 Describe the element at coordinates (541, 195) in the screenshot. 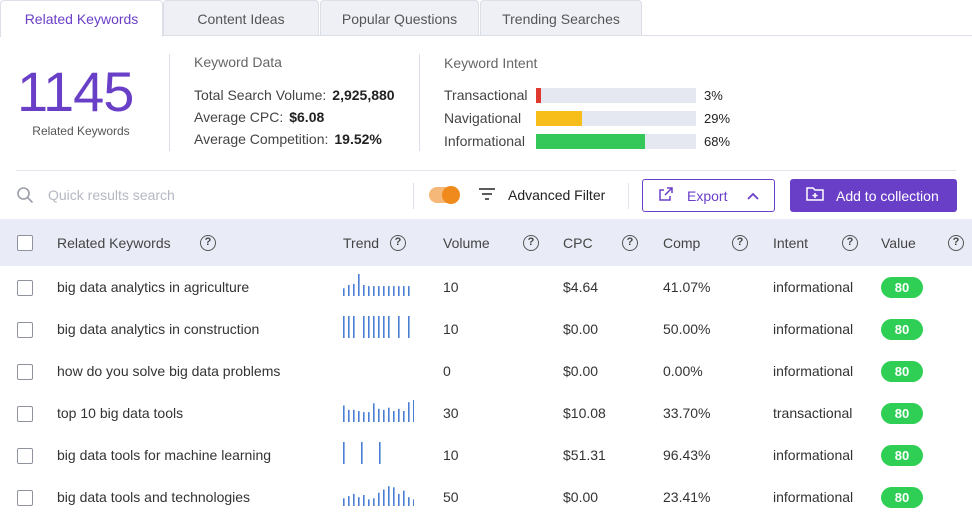

I see `advanced-filter-button: Advanced Filter` at that location.